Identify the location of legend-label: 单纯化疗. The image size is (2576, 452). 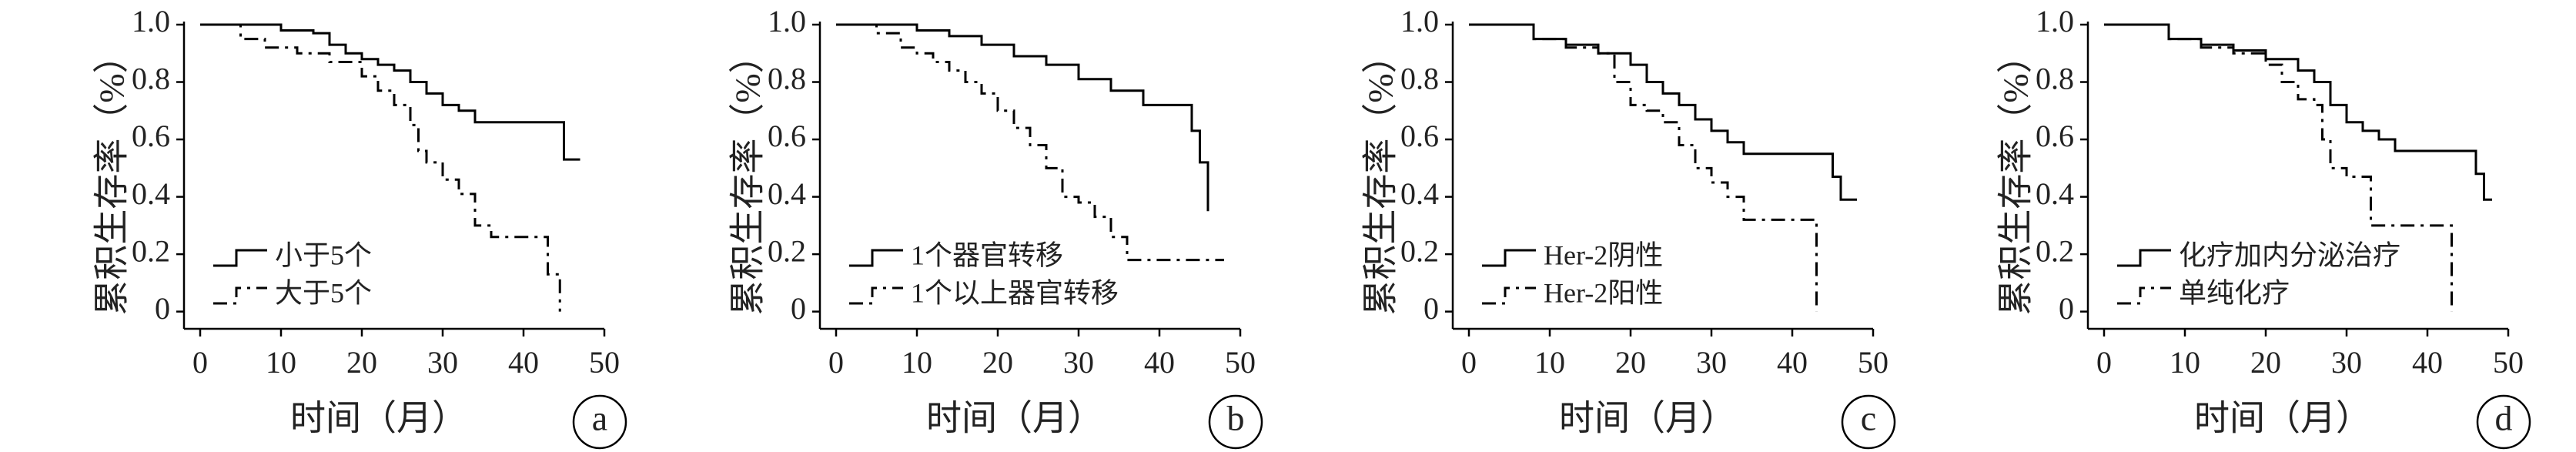
(2234, 292).